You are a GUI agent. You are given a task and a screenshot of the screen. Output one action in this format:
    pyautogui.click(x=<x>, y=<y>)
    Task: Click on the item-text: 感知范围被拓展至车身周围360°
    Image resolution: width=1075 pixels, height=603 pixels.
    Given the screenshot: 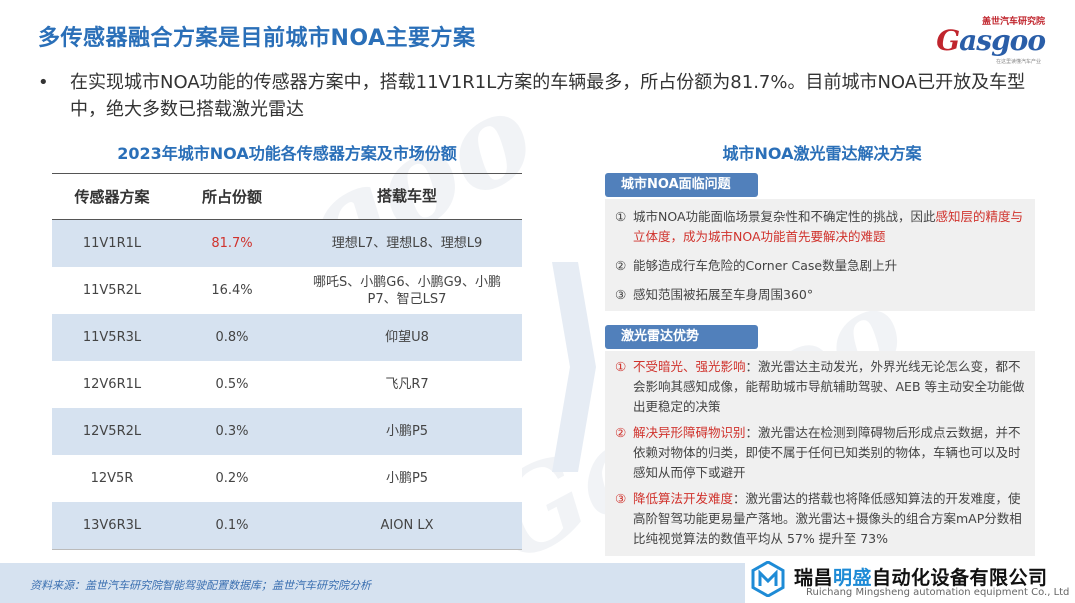 What is the action you would take?
    pyautogui.click(x=723, y=294)
    